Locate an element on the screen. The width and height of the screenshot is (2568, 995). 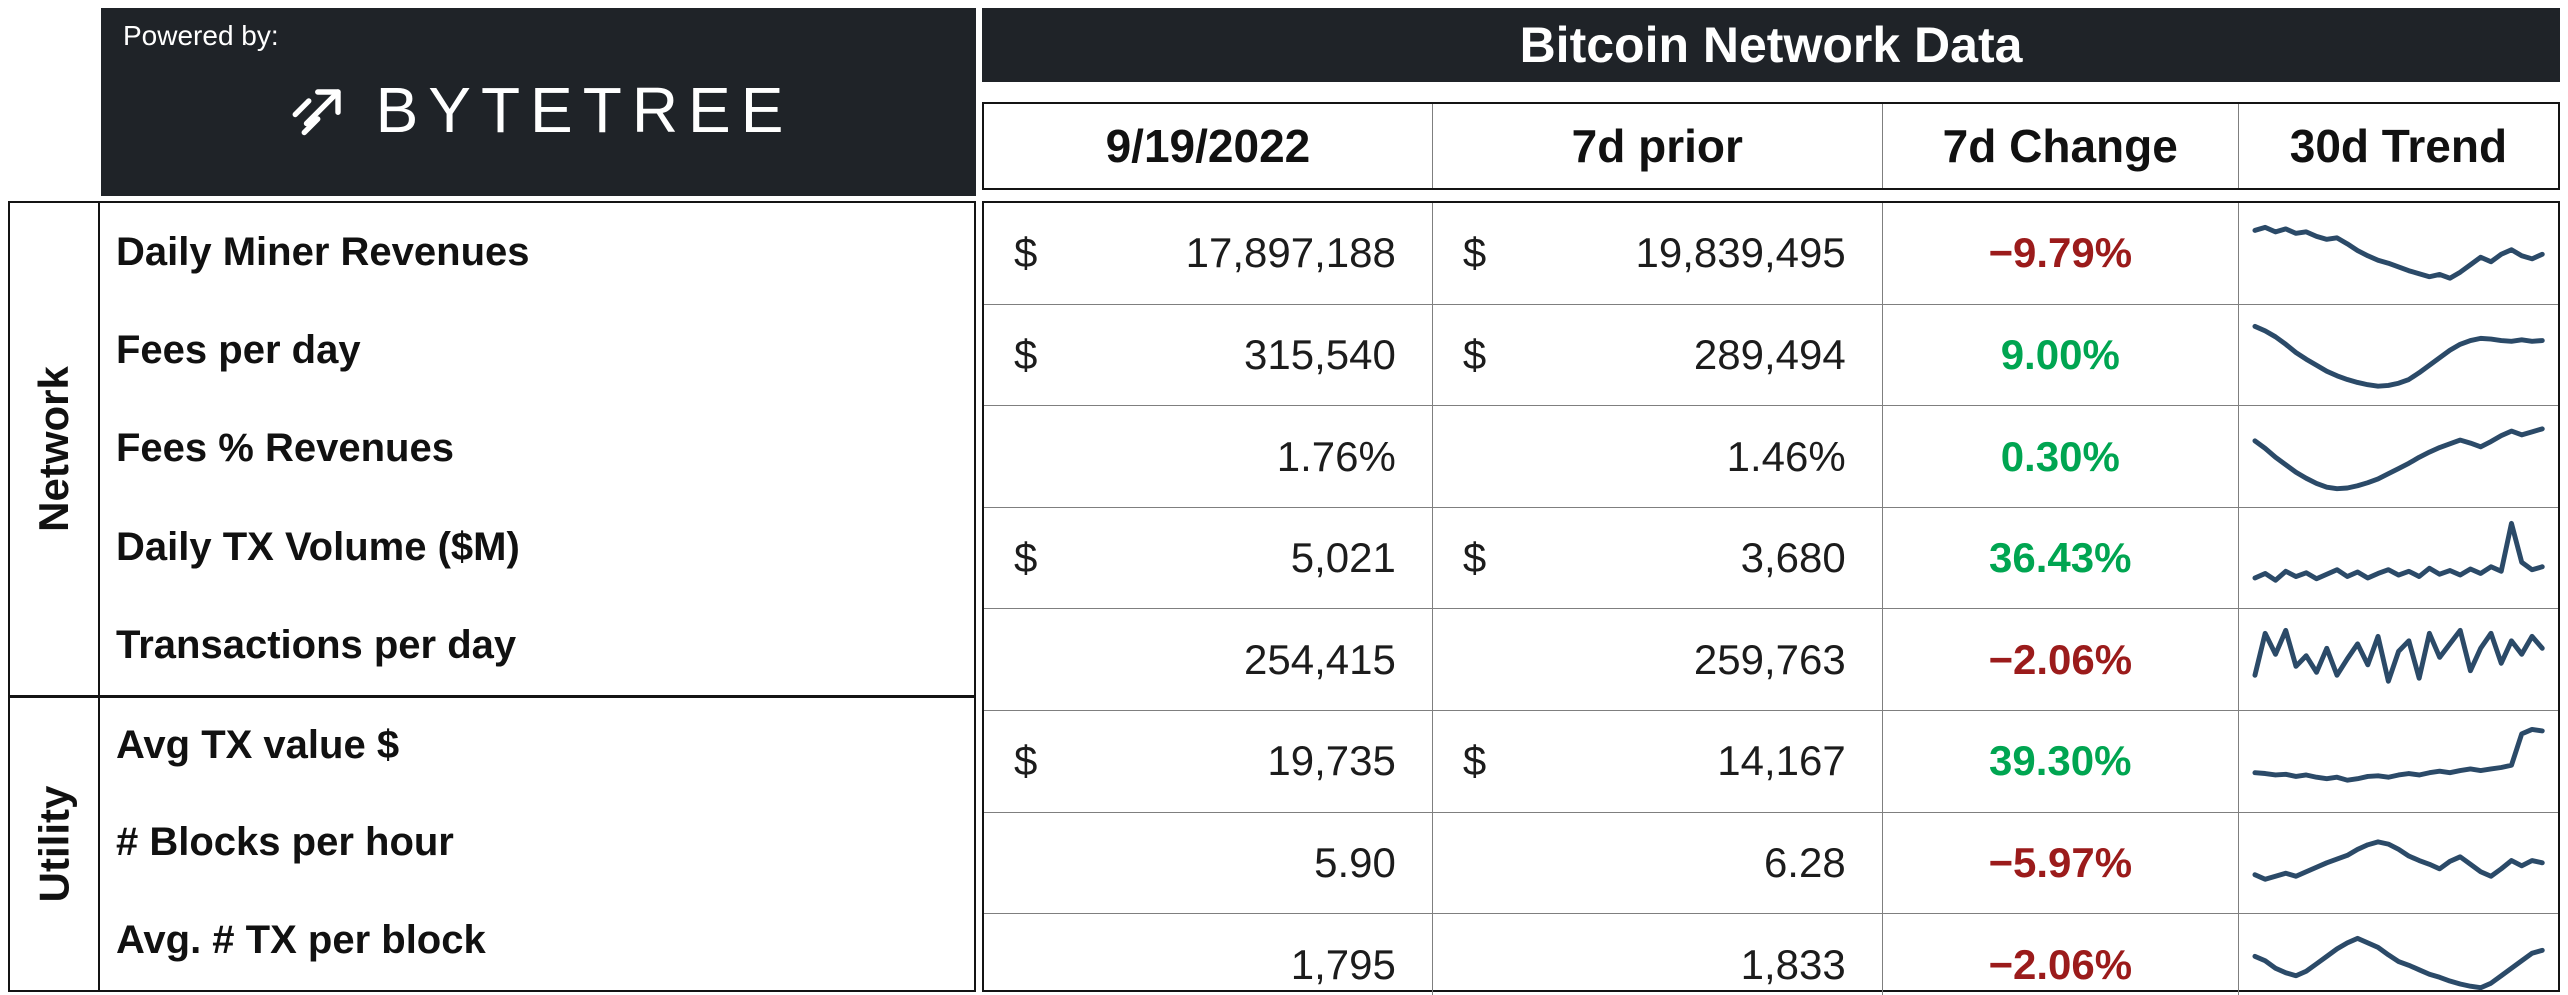
metric-label: Fees % Revenues is located at coordinates (285, 448).